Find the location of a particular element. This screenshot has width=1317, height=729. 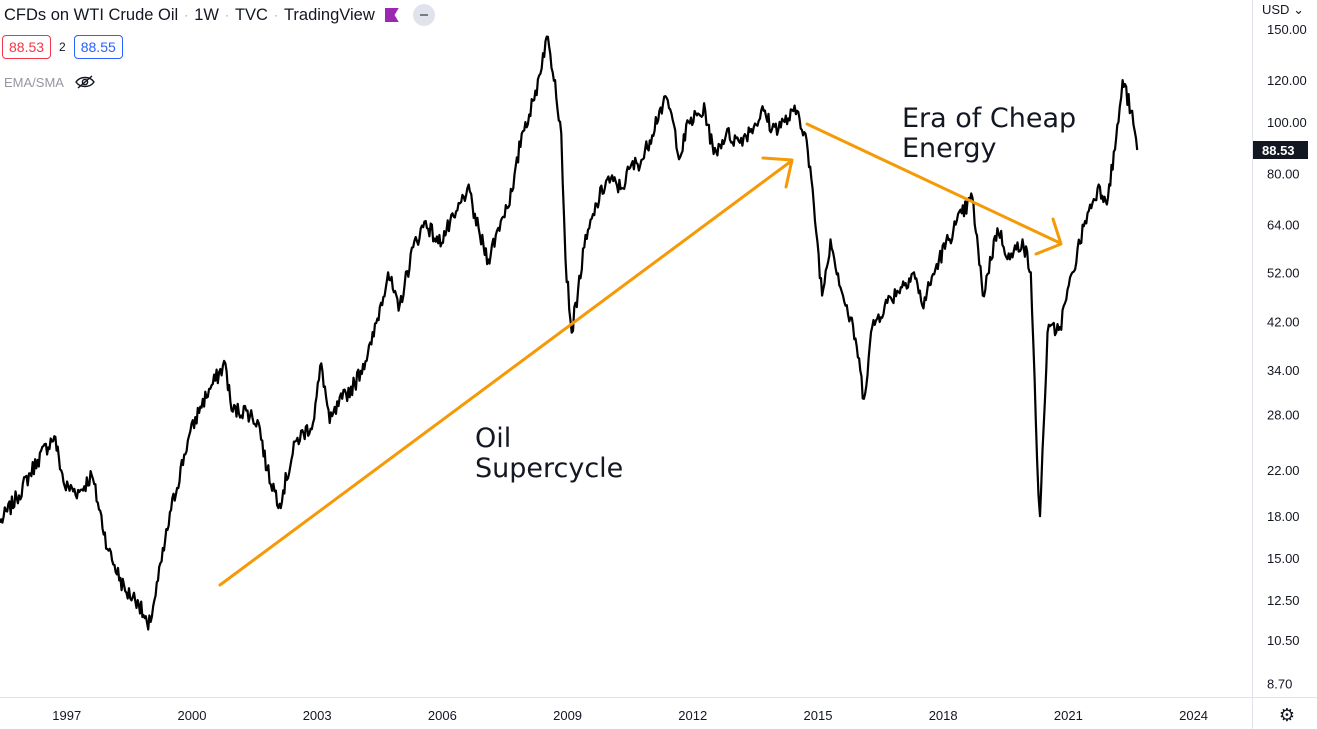

interval-label: 1W is located at coordinates (206, 14).